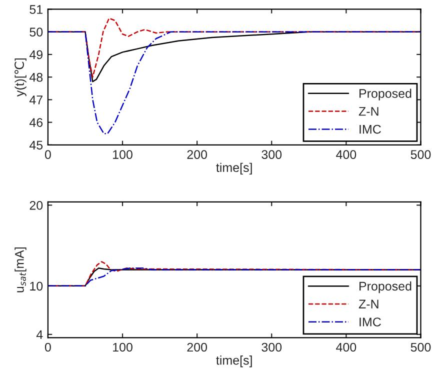 This screenshot has width=436, height=369. I want to click on y-tick-label: 45, so click(36, 145).